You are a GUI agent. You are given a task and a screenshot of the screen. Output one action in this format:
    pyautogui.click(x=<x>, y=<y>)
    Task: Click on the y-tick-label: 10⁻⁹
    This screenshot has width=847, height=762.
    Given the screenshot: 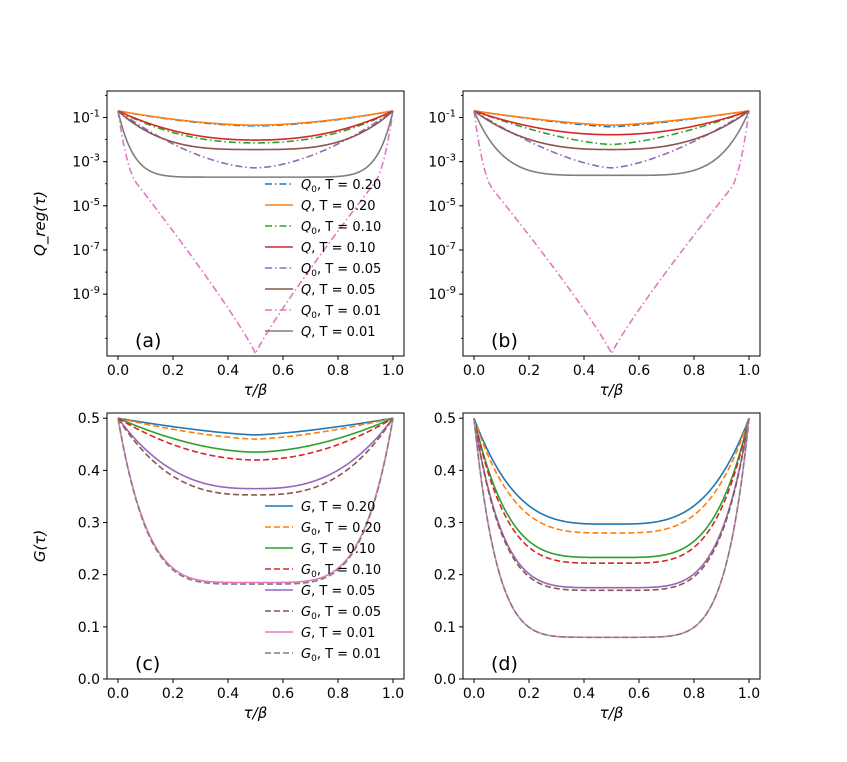 What is the action you would take?
    pyautogui.click(x=442, y=294)
    